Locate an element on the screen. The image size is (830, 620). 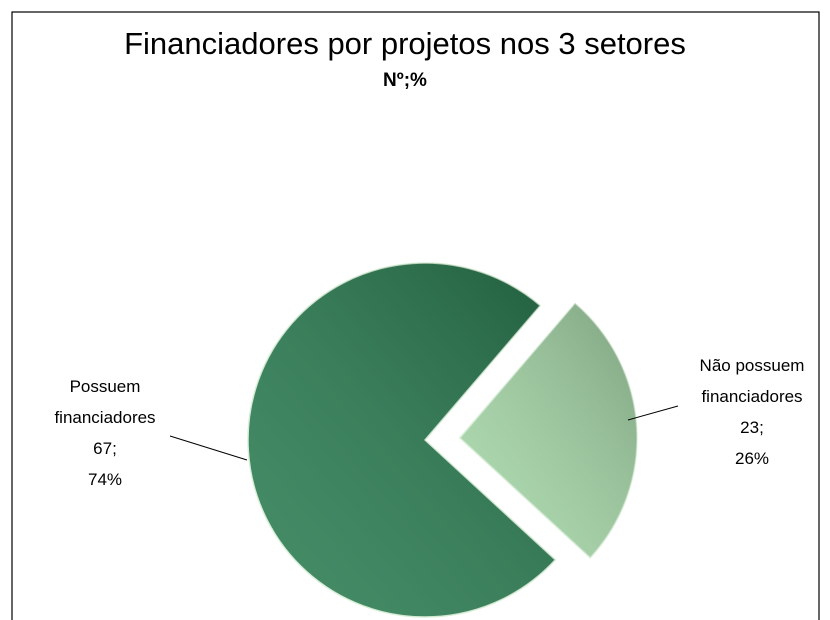
value-label: 23; 26% is located at coordinates (752, 443).